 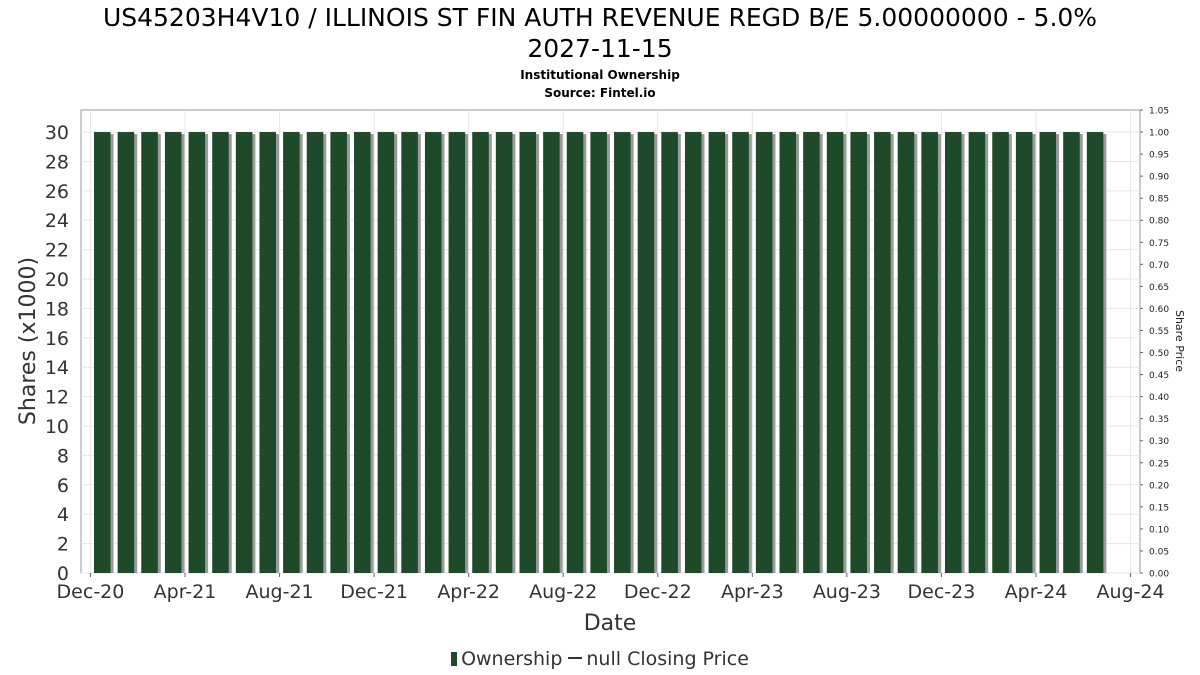 What do you see at coordinates (1159, 134) in the screenshot?
I see `y2-tick-label: 1.00` at bounding box center [1159, 134].